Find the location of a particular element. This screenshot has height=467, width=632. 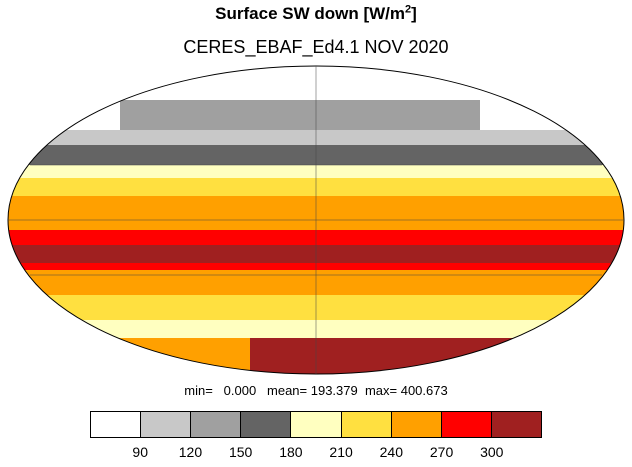

band-arctic-gray is located at coordinates (300, 115).